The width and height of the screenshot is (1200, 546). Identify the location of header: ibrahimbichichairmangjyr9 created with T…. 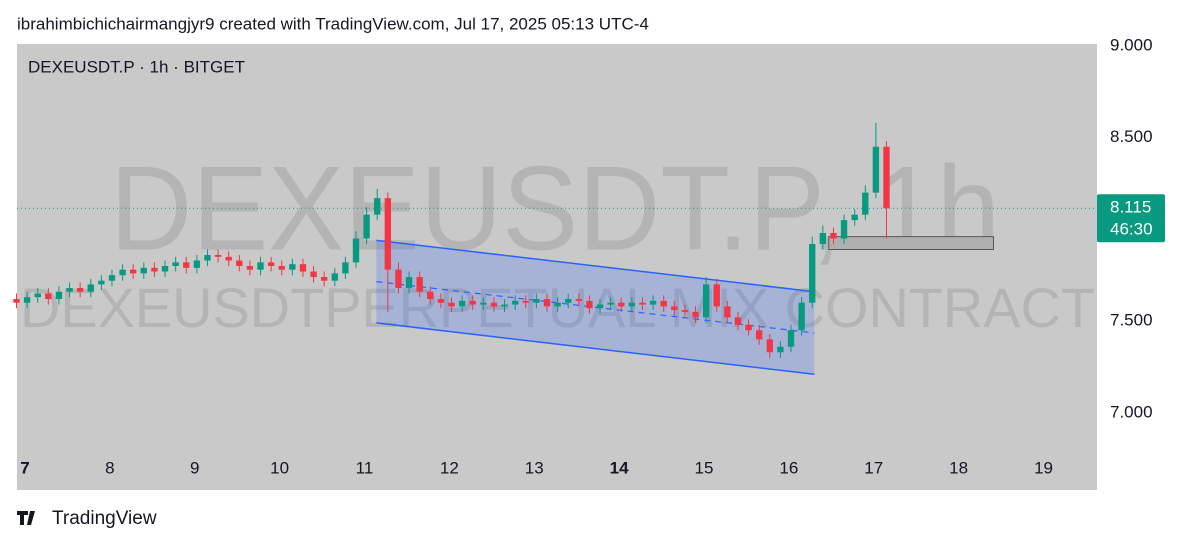
(333, 23).